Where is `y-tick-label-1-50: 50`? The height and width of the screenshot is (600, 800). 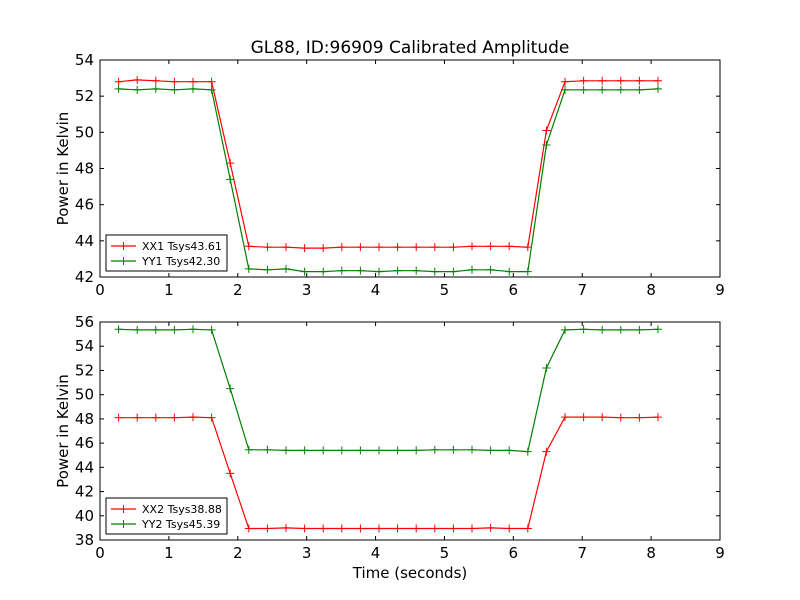 y-tick-label-1-50: 50 is located at coordinates (84, 132).